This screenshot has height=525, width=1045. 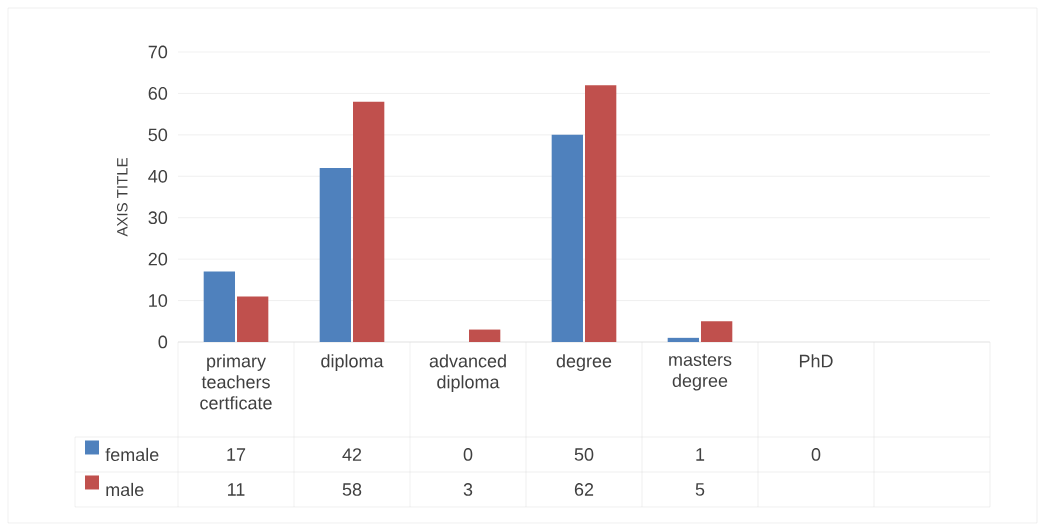 What do you see at coordinates (584, 362) in the screenshot?
I see `x-tick-label: degree` at bounding box center [584, 362].